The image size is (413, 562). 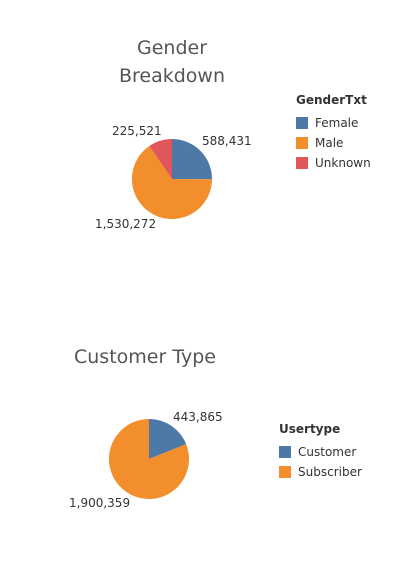 I want to click on pie-slice-subscriber, so click(x=149, y=459).